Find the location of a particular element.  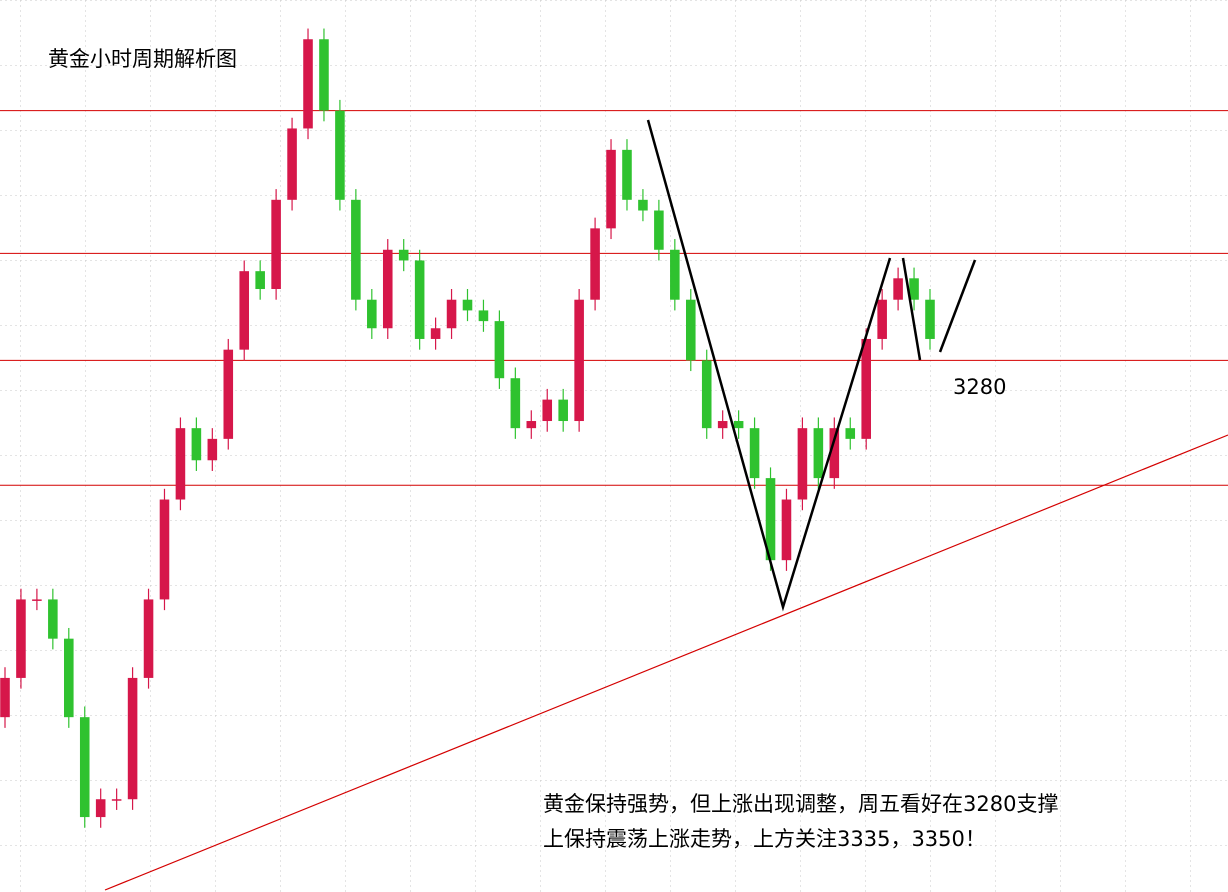

annotation: 黄金保持强势，但上涨出现调整，周五看好在3280支撑 is located at coordinates (800, 804).